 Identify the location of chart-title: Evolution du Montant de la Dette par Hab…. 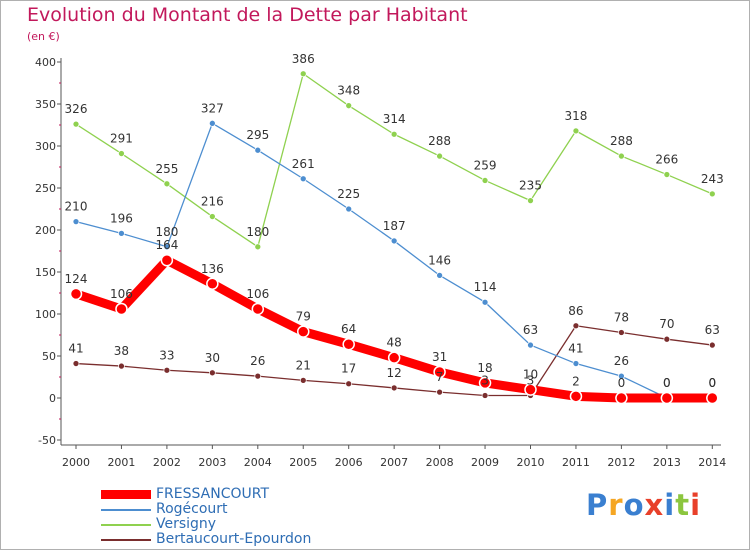
(247, 15).